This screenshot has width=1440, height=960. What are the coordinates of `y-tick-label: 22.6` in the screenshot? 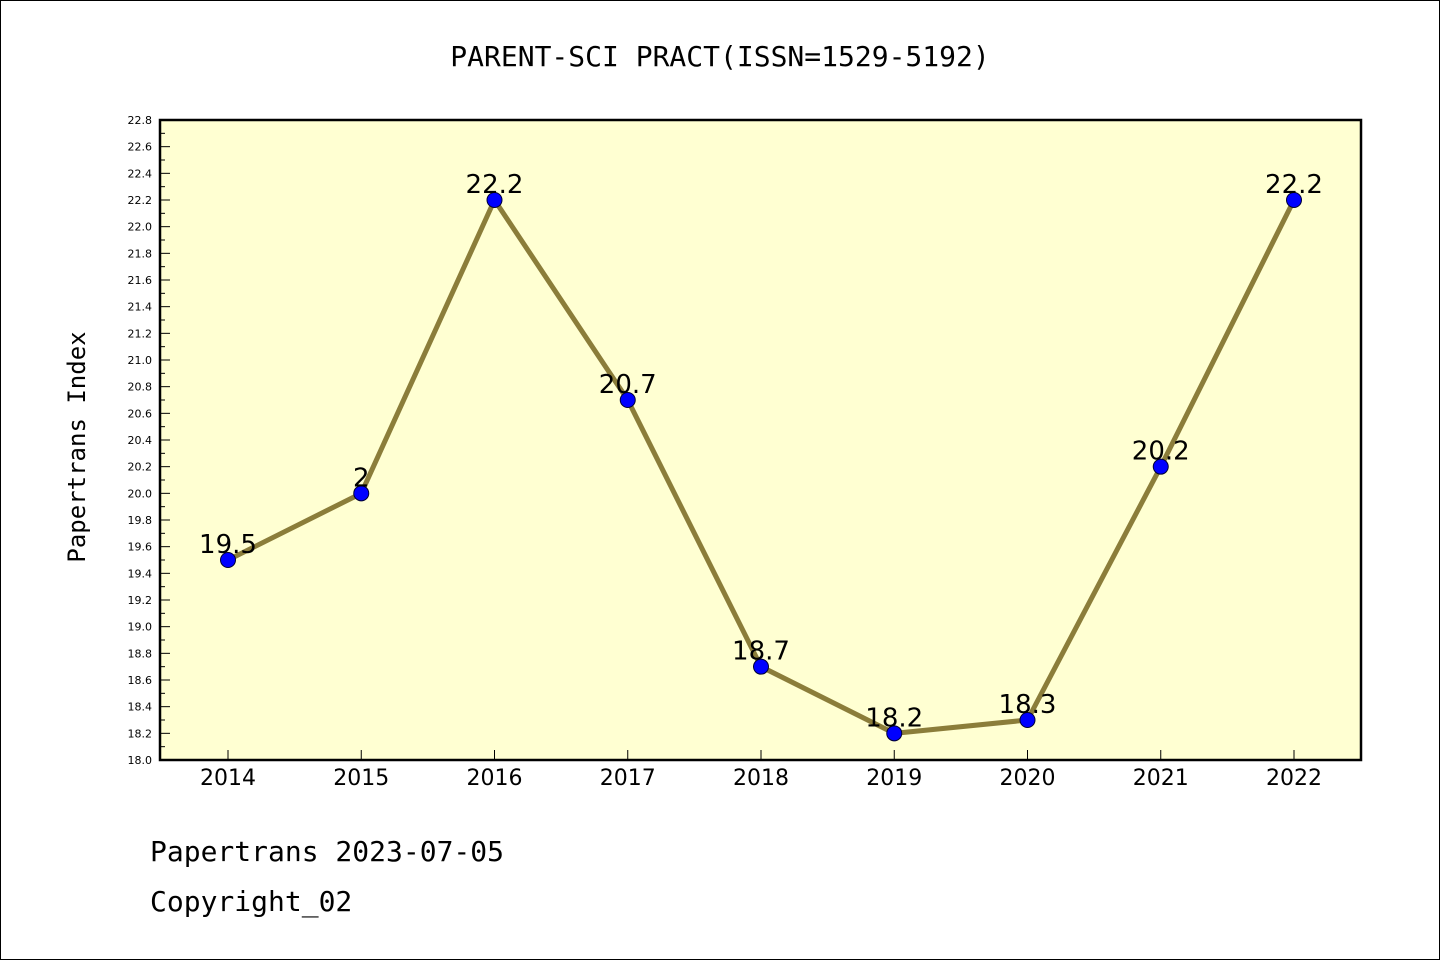 It's located at (140, 147).